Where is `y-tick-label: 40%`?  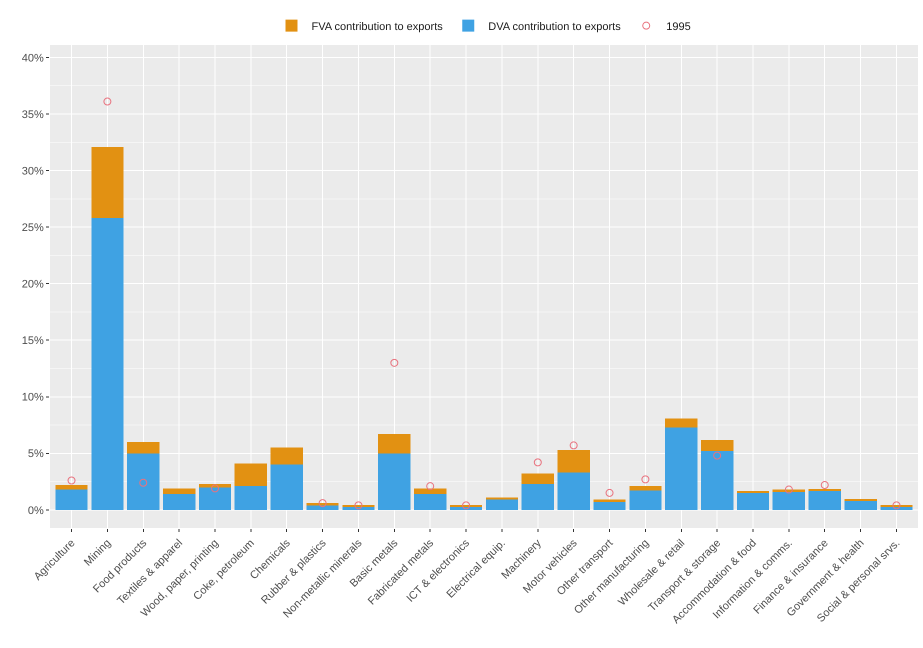 y-tick-label: 40% is located at coordinates (33, 58).